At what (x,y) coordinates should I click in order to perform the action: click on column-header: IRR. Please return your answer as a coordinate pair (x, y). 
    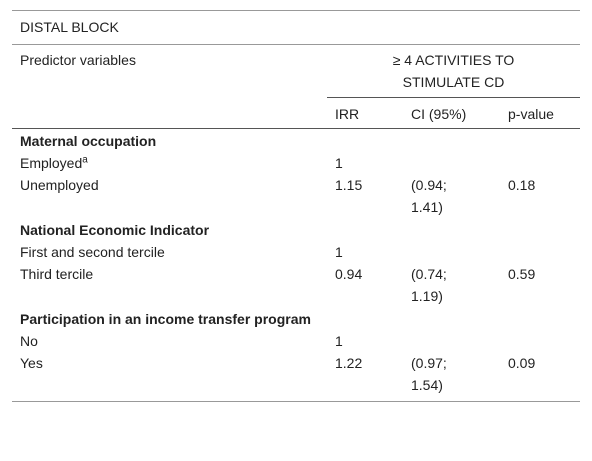
    Looking at the image, I should click on (347, 114).